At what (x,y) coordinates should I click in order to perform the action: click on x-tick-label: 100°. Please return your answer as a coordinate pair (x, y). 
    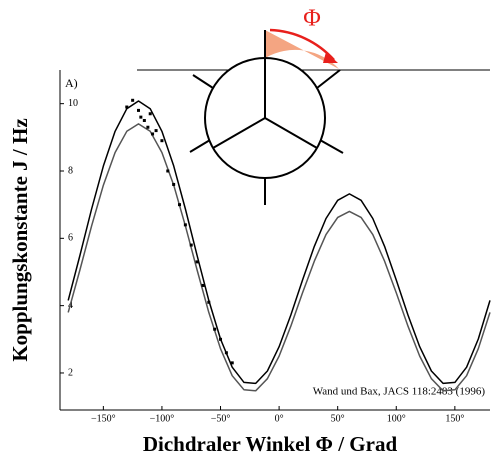
    Looking at the image, I should click on (396, 418).